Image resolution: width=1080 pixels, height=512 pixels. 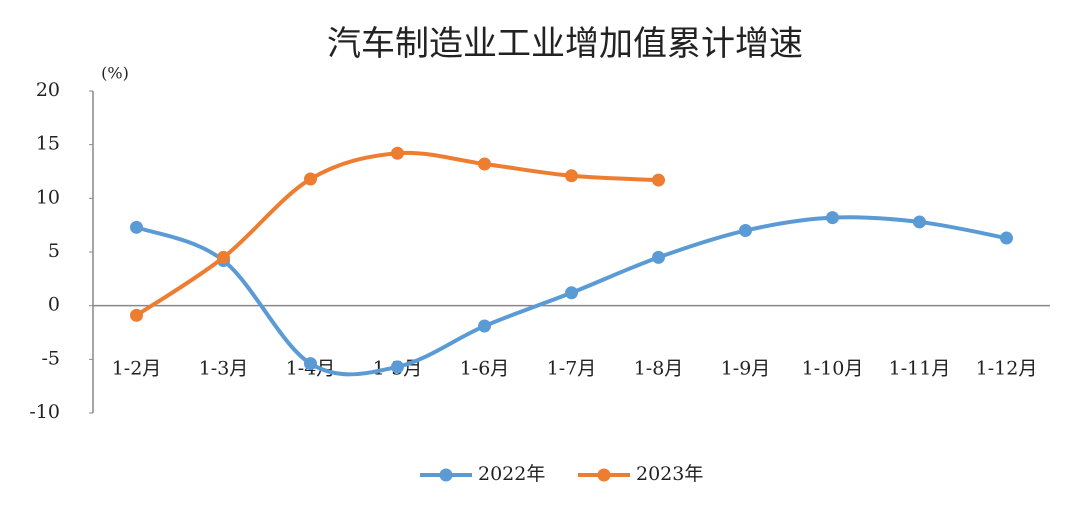 I want to click on y-tick-label: 0, so click(x=54, y=305).